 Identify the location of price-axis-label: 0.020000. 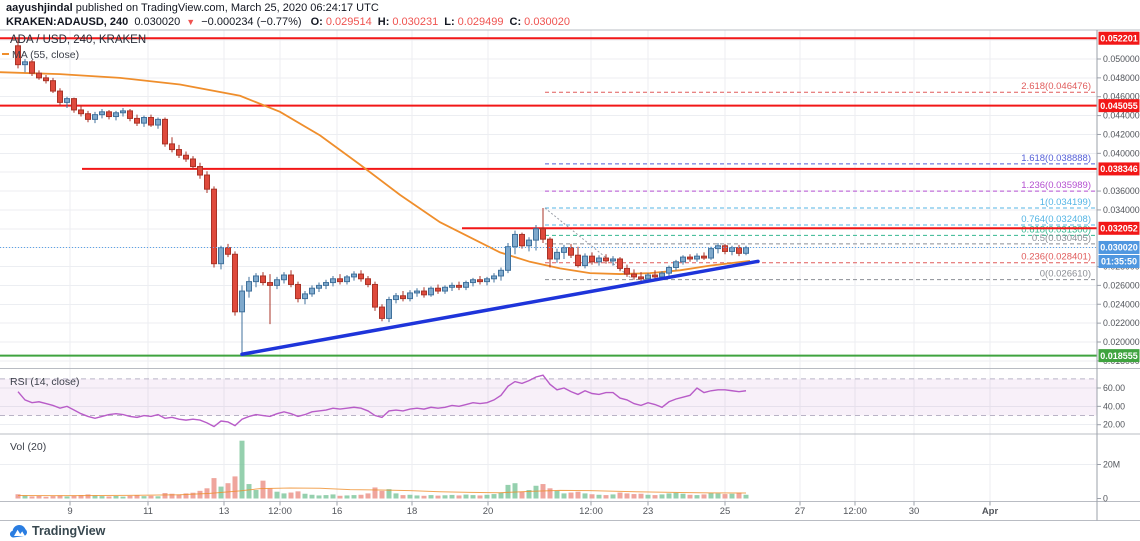
(1121, 342).